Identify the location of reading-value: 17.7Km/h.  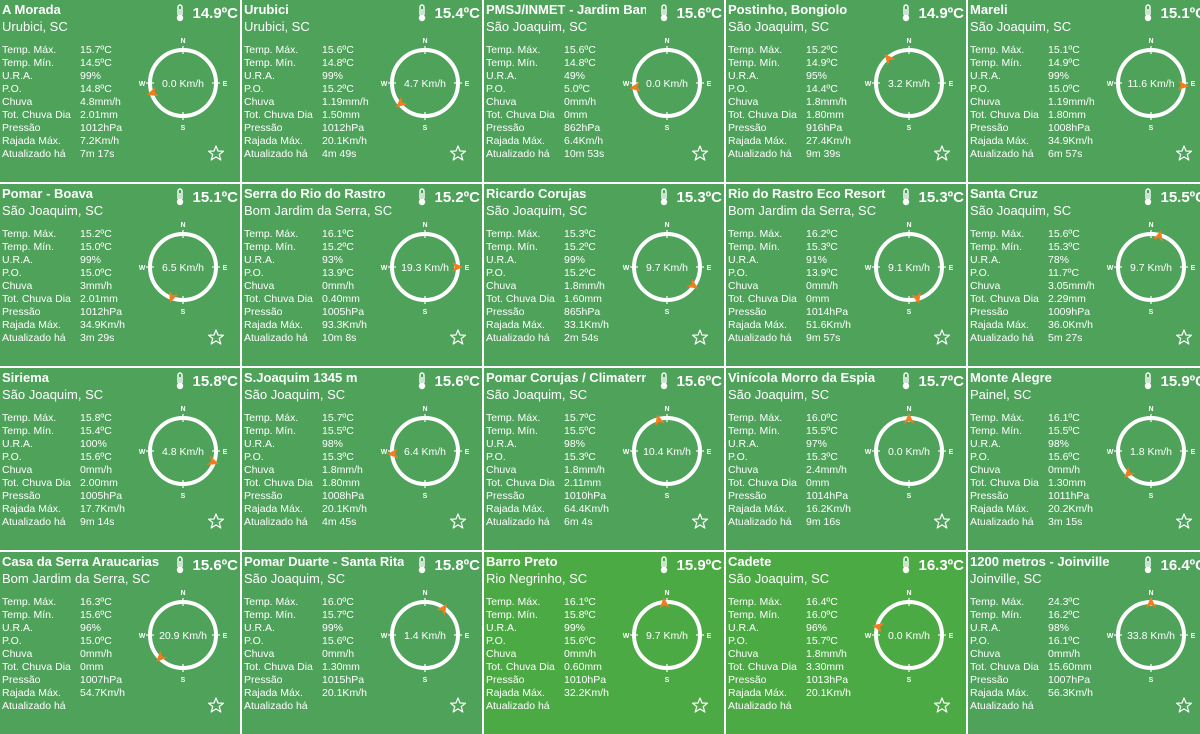
(102, 509).